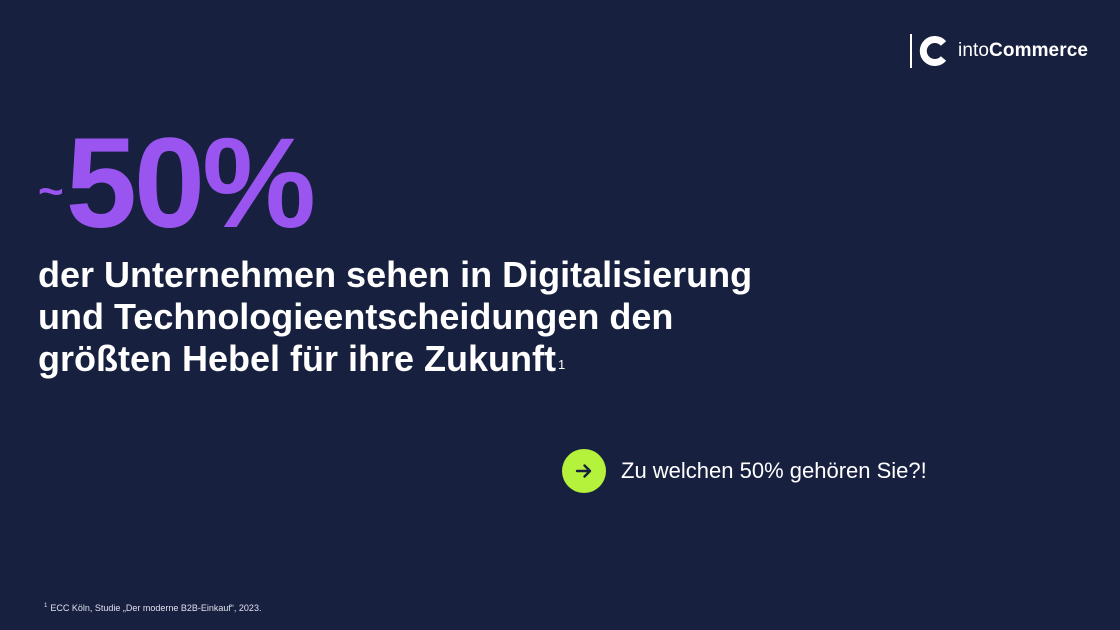 This screenshot has height=630, width=1120. I want to click on logo-wordmark: intoCommerce, so click(1023, 51).